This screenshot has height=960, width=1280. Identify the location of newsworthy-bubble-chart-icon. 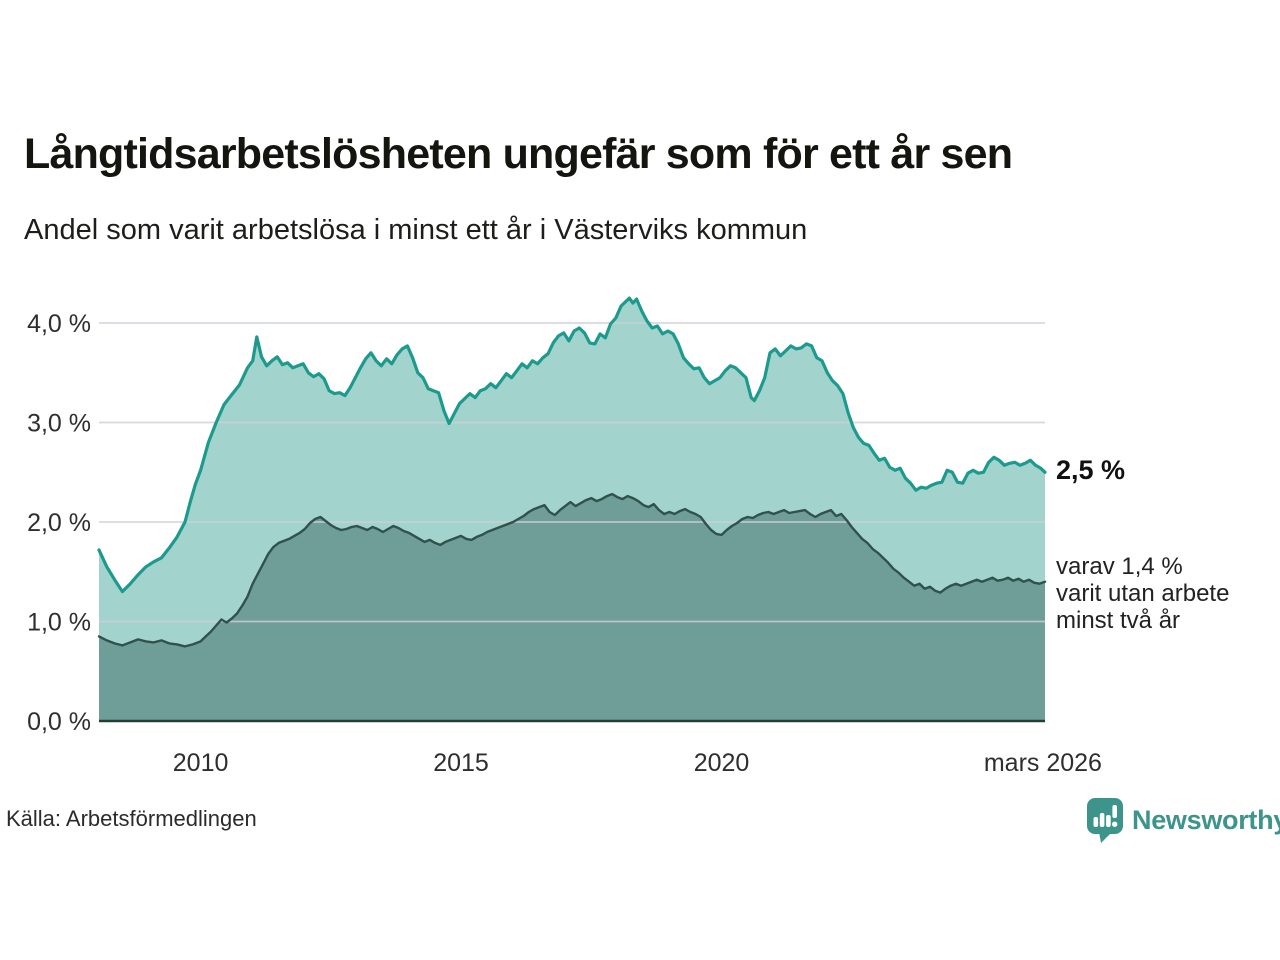
(1105, 820).